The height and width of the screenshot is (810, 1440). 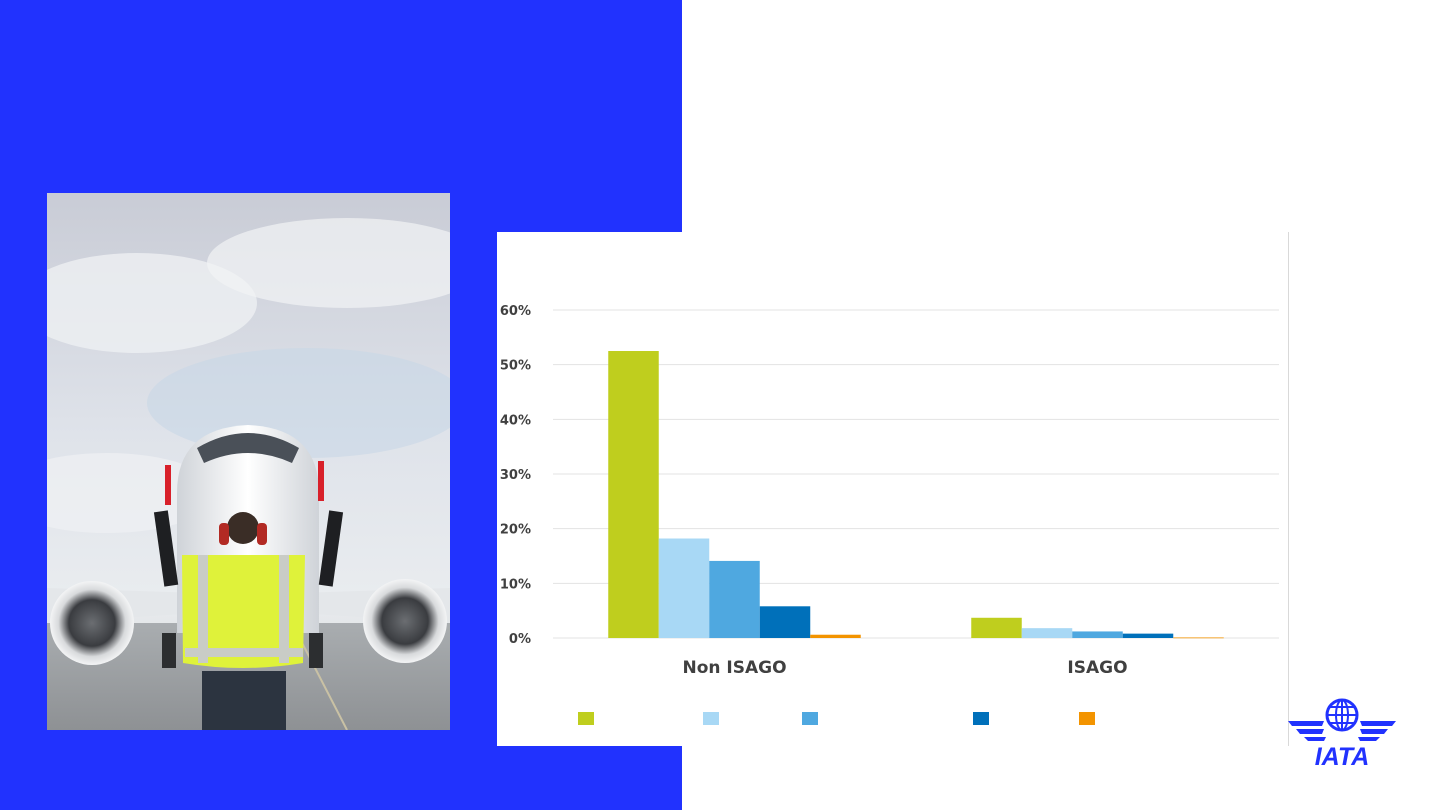 I want to click on x-category-label: Non ISAGO, so click(x=734, y=668).